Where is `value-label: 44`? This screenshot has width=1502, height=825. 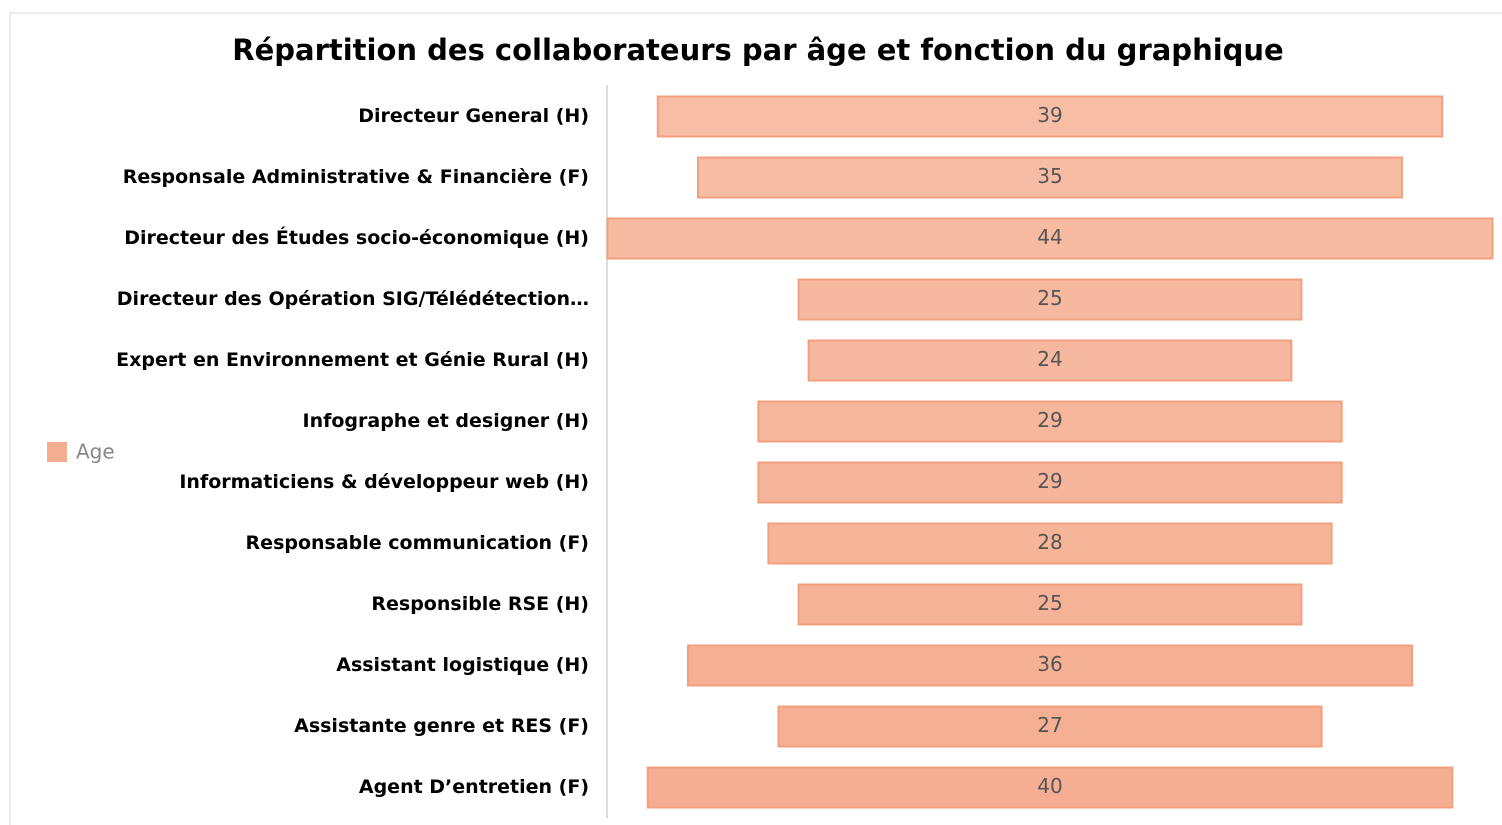 value-label: 44 is located at coordinates (1049, 237).